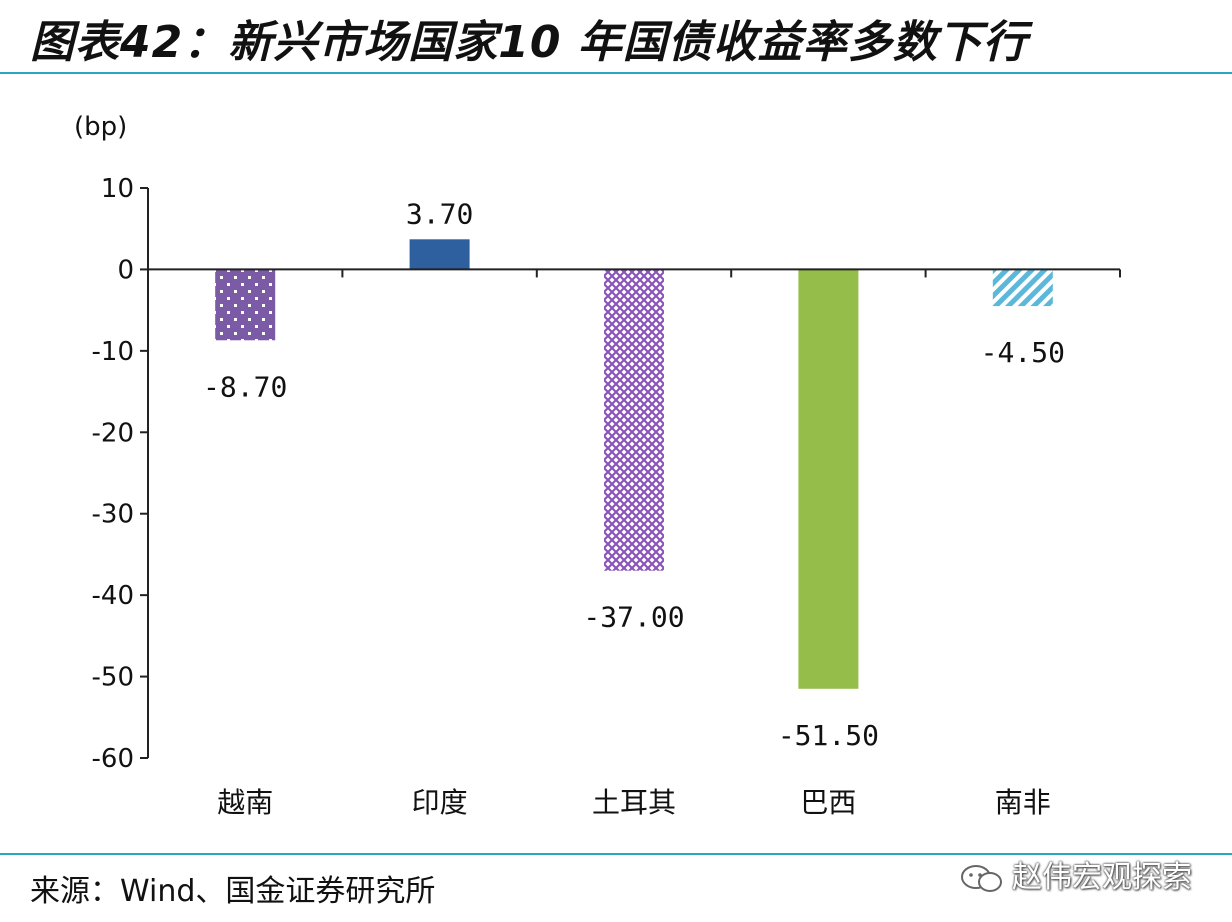  What do you see at coordinates (529, 42) in the screenshot?
I see `chart-title: 图表42：新兴市场国家10 年国债收益率多数下行` at bounding box center [529, 42].